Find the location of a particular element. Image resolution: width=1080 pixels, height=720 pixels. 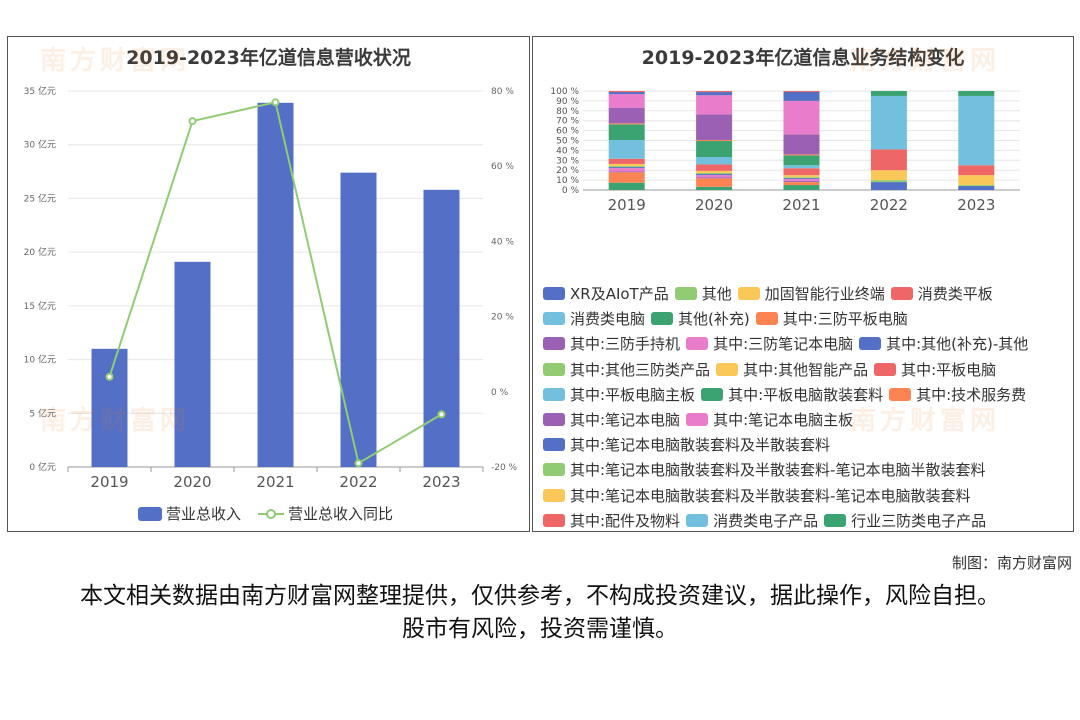

legend-item: 其中:平板电脑 is located at coordinates (935, 369).